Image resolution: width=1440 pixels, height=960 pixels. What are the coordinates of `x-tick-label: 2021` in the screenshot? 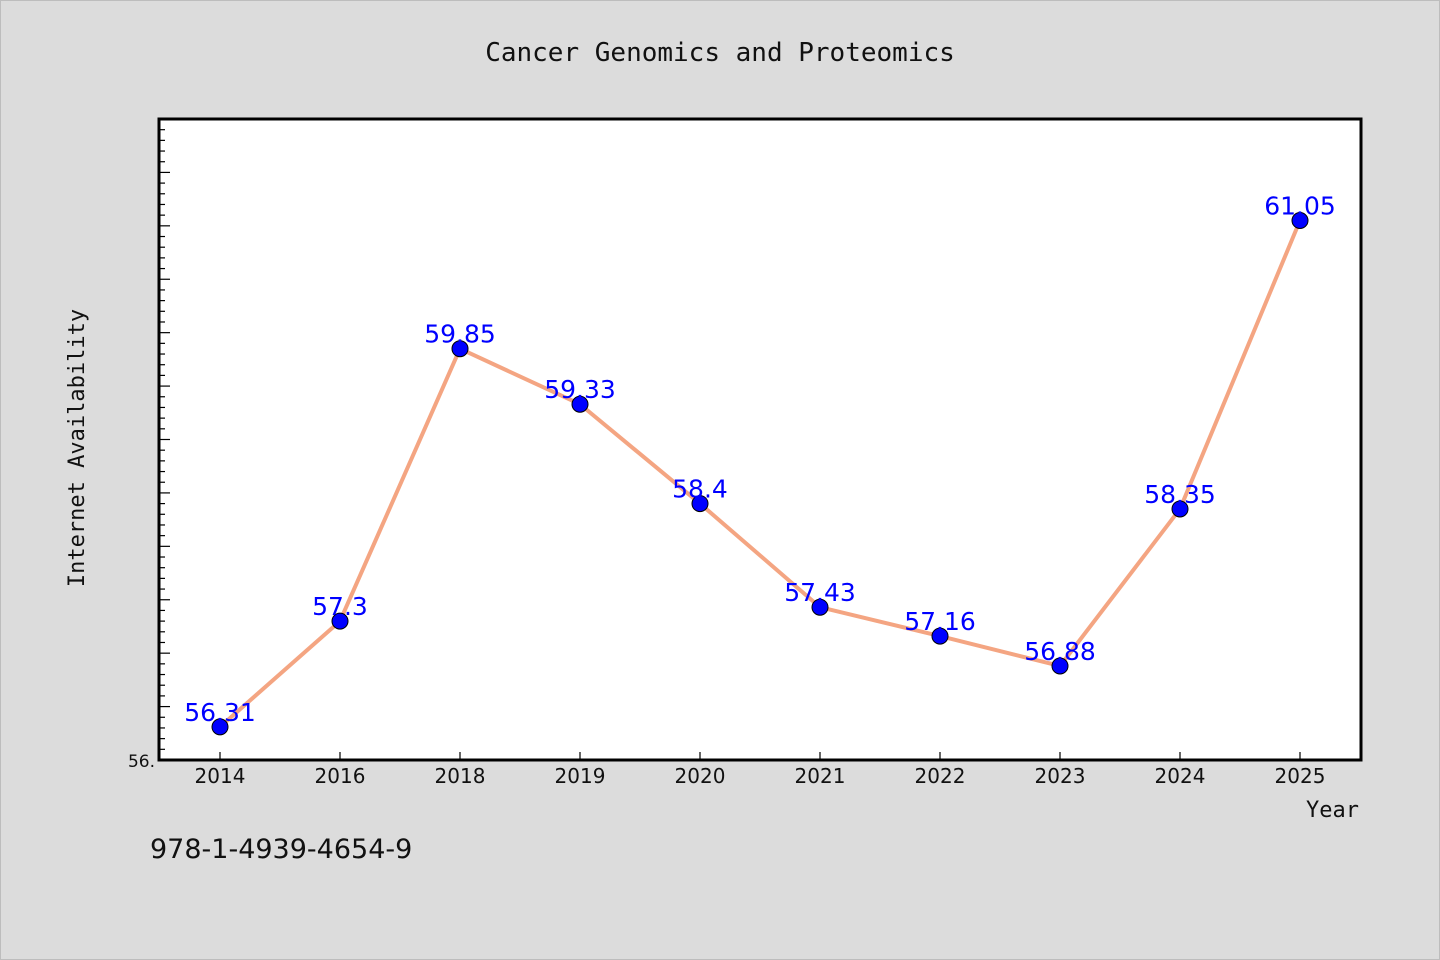 It's located at (820, 776).